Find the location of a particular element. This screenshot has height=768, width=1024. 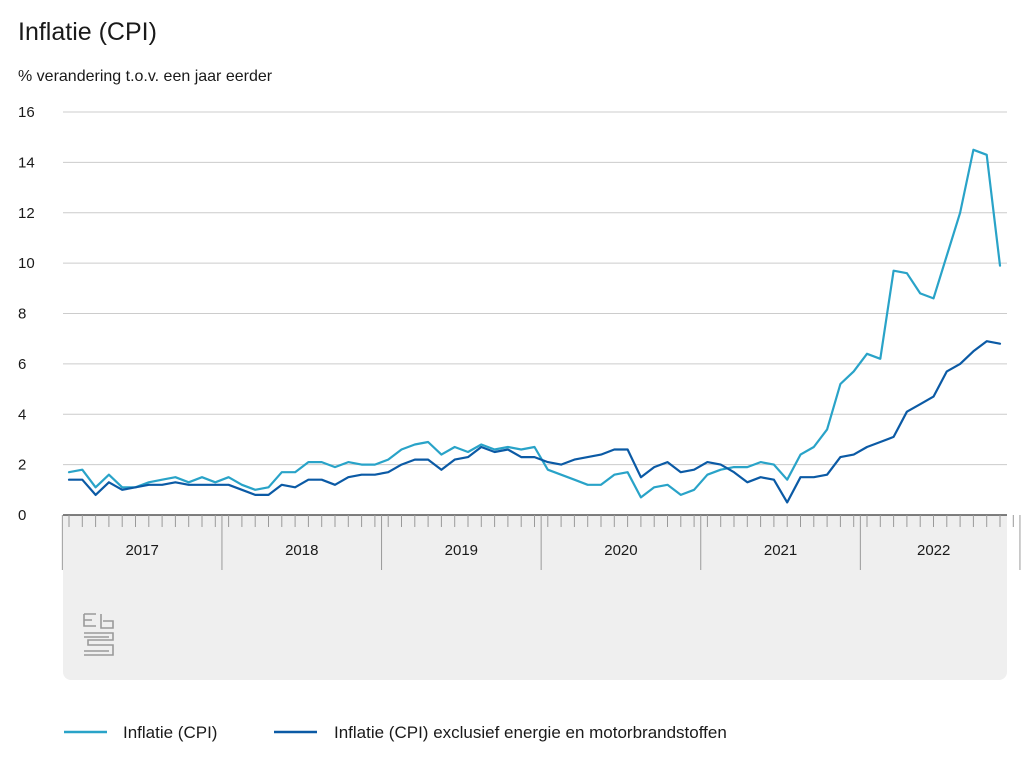

x-year-label: 2020 is located at coordinates (620, 550).